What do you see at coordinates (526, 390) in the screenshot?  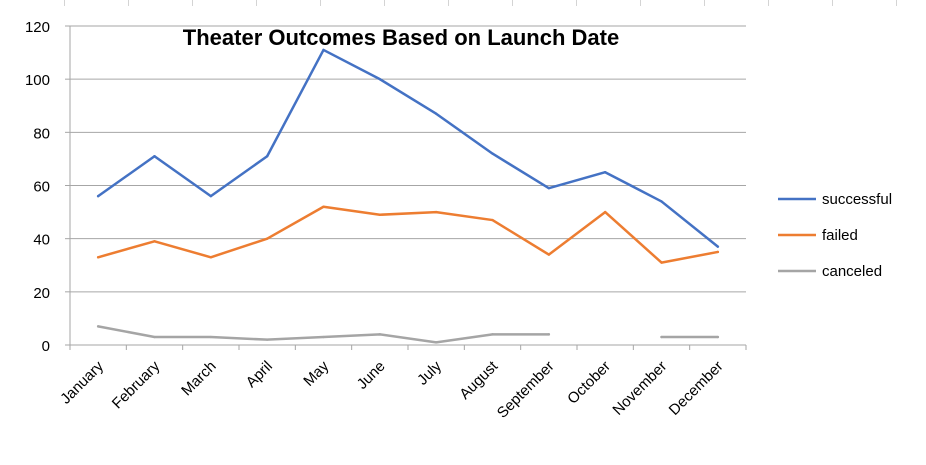 I see `x-tick-label: September` at bounding box center [526, 390].